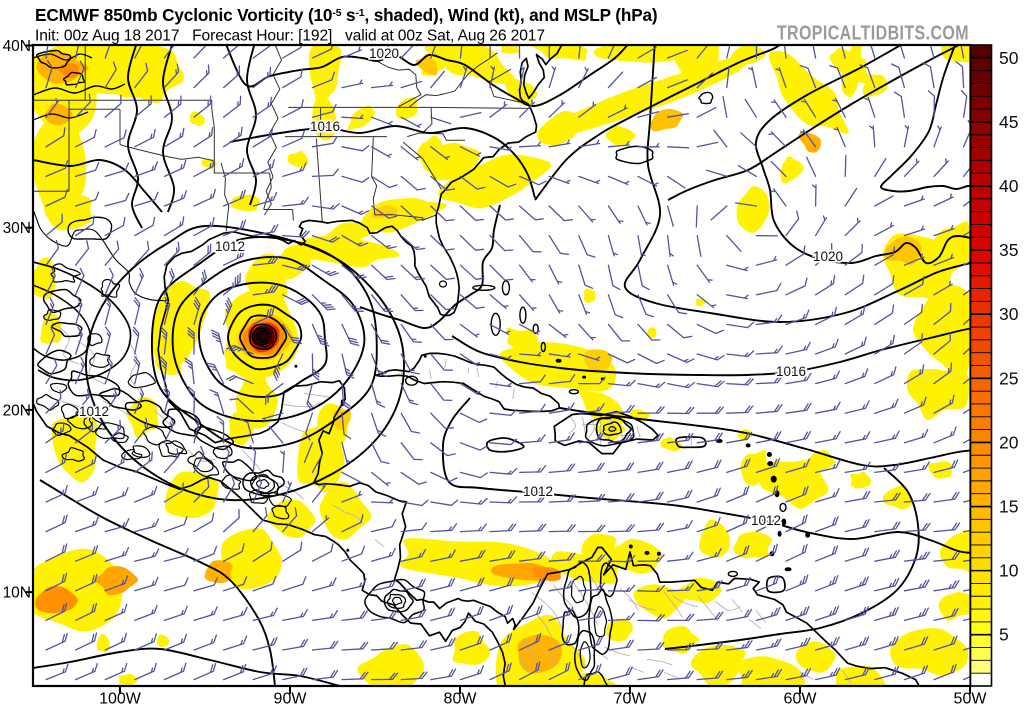  Describe the element at coordinates (1009, 314) in the screenshot. I see `svg-text: 30` at that location.